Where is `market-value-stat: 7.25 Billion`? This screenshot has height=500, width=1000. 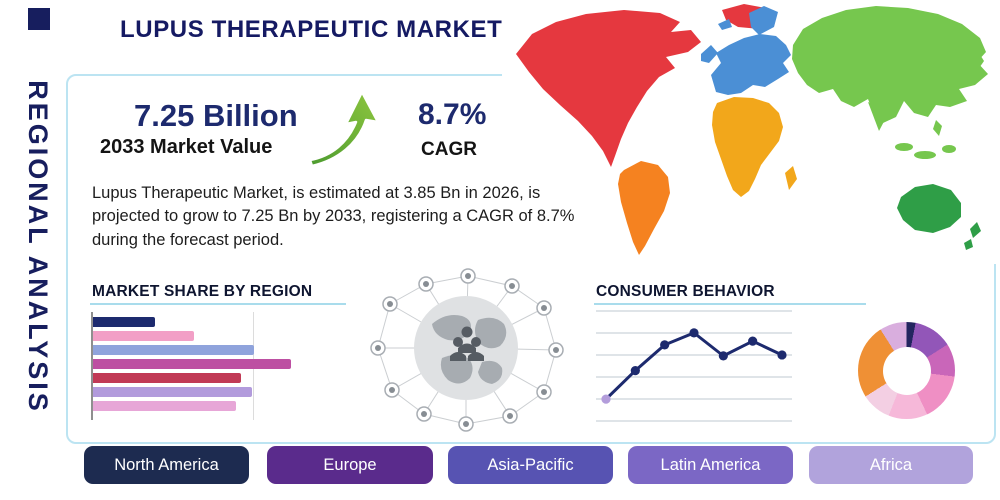 market-value-stat: 7.25 Billion is located at coordinates (216, 115).